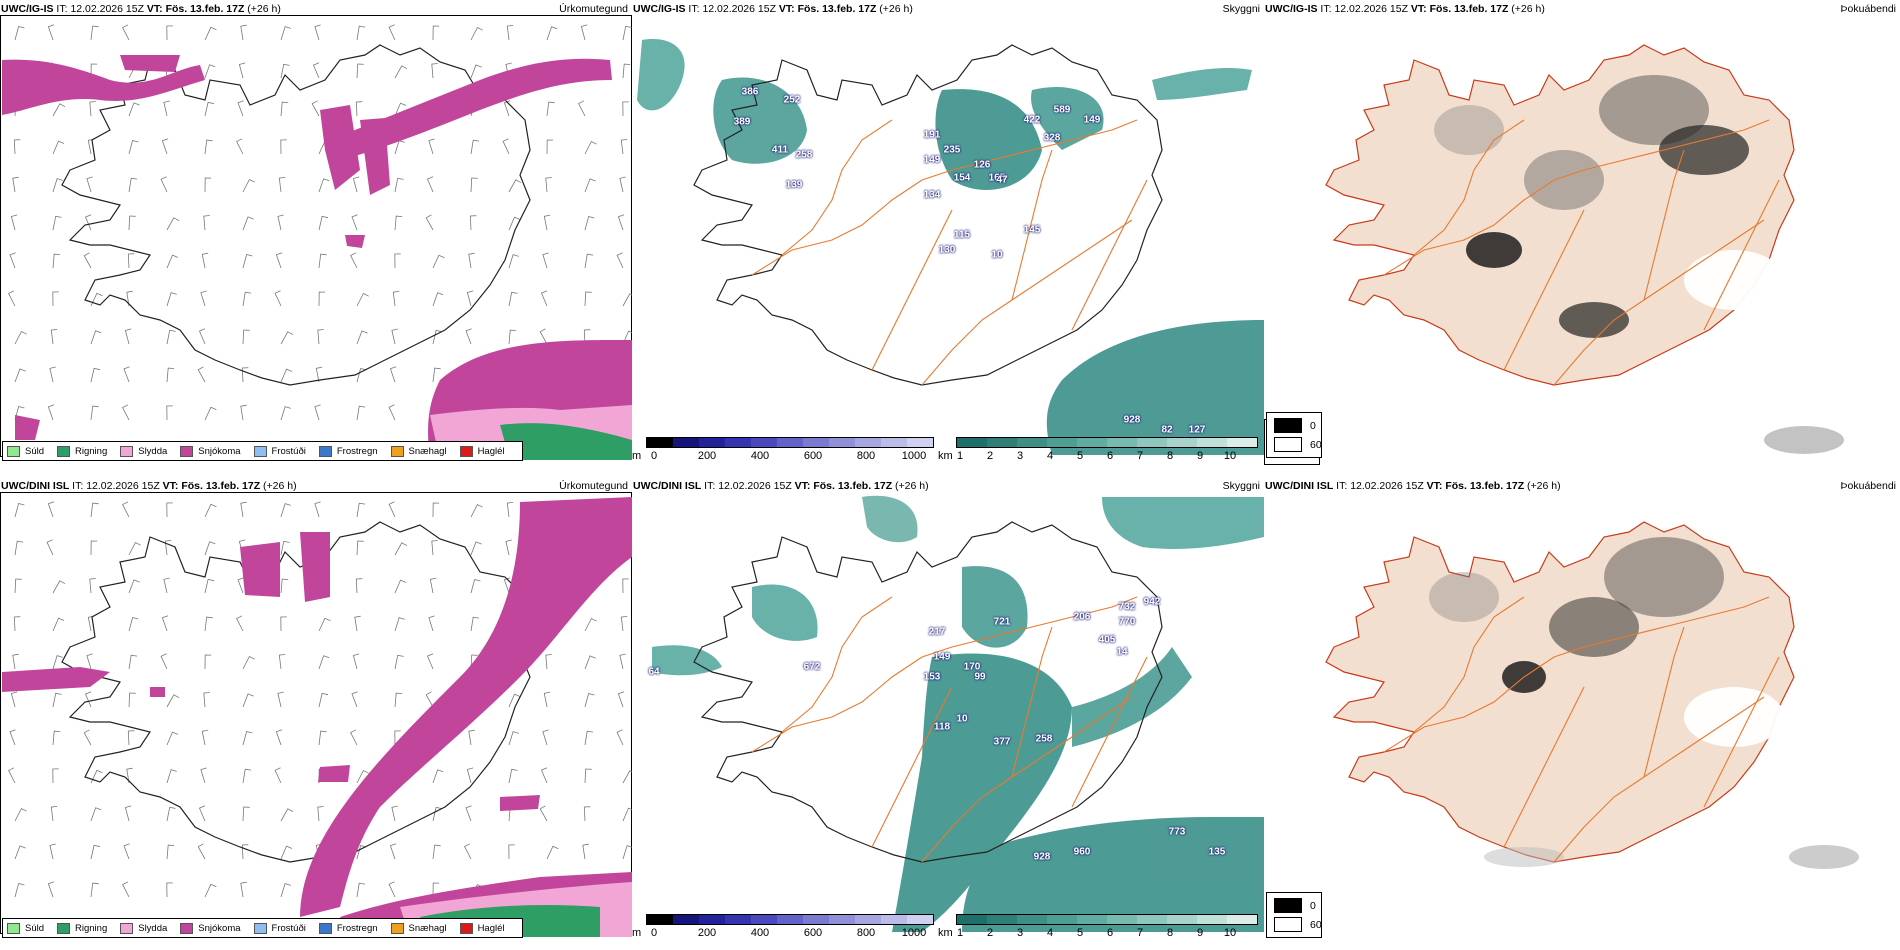  Describe the element at coordinates (932, 135) in the screenshot. I see `ceiling-value-label: 191` at that location.